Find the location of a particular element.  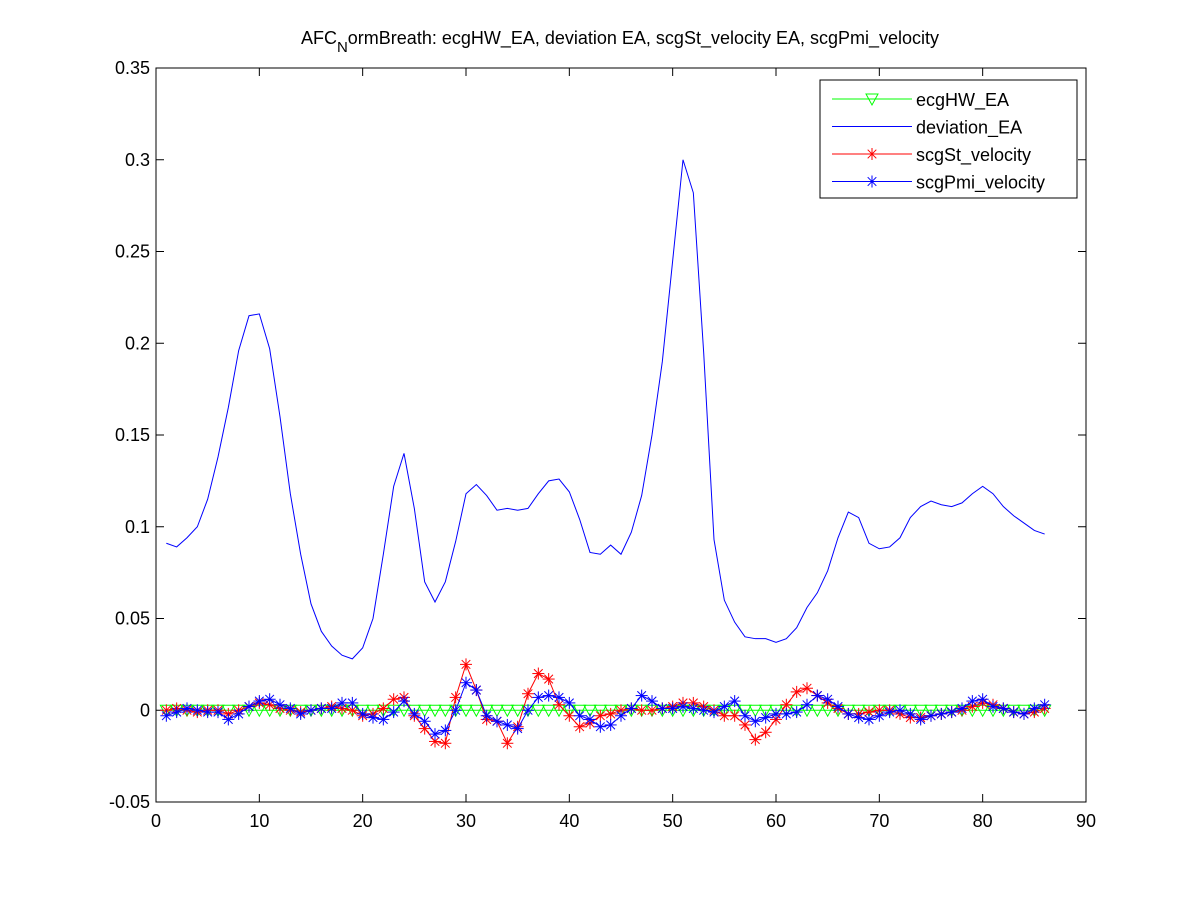

y-tick-label: 0.3 is located at coordinates (137, 160).